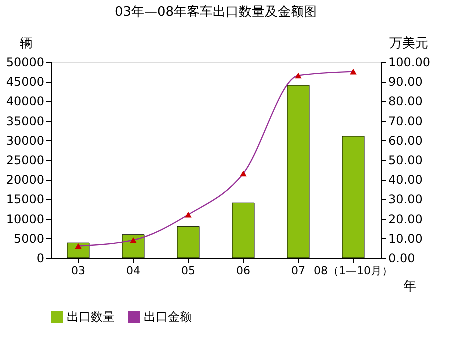  What do you see at coordinates (25, 82) in the screenshot?
I see `y-tick-label: 45000` at bounding box center [25, 82].